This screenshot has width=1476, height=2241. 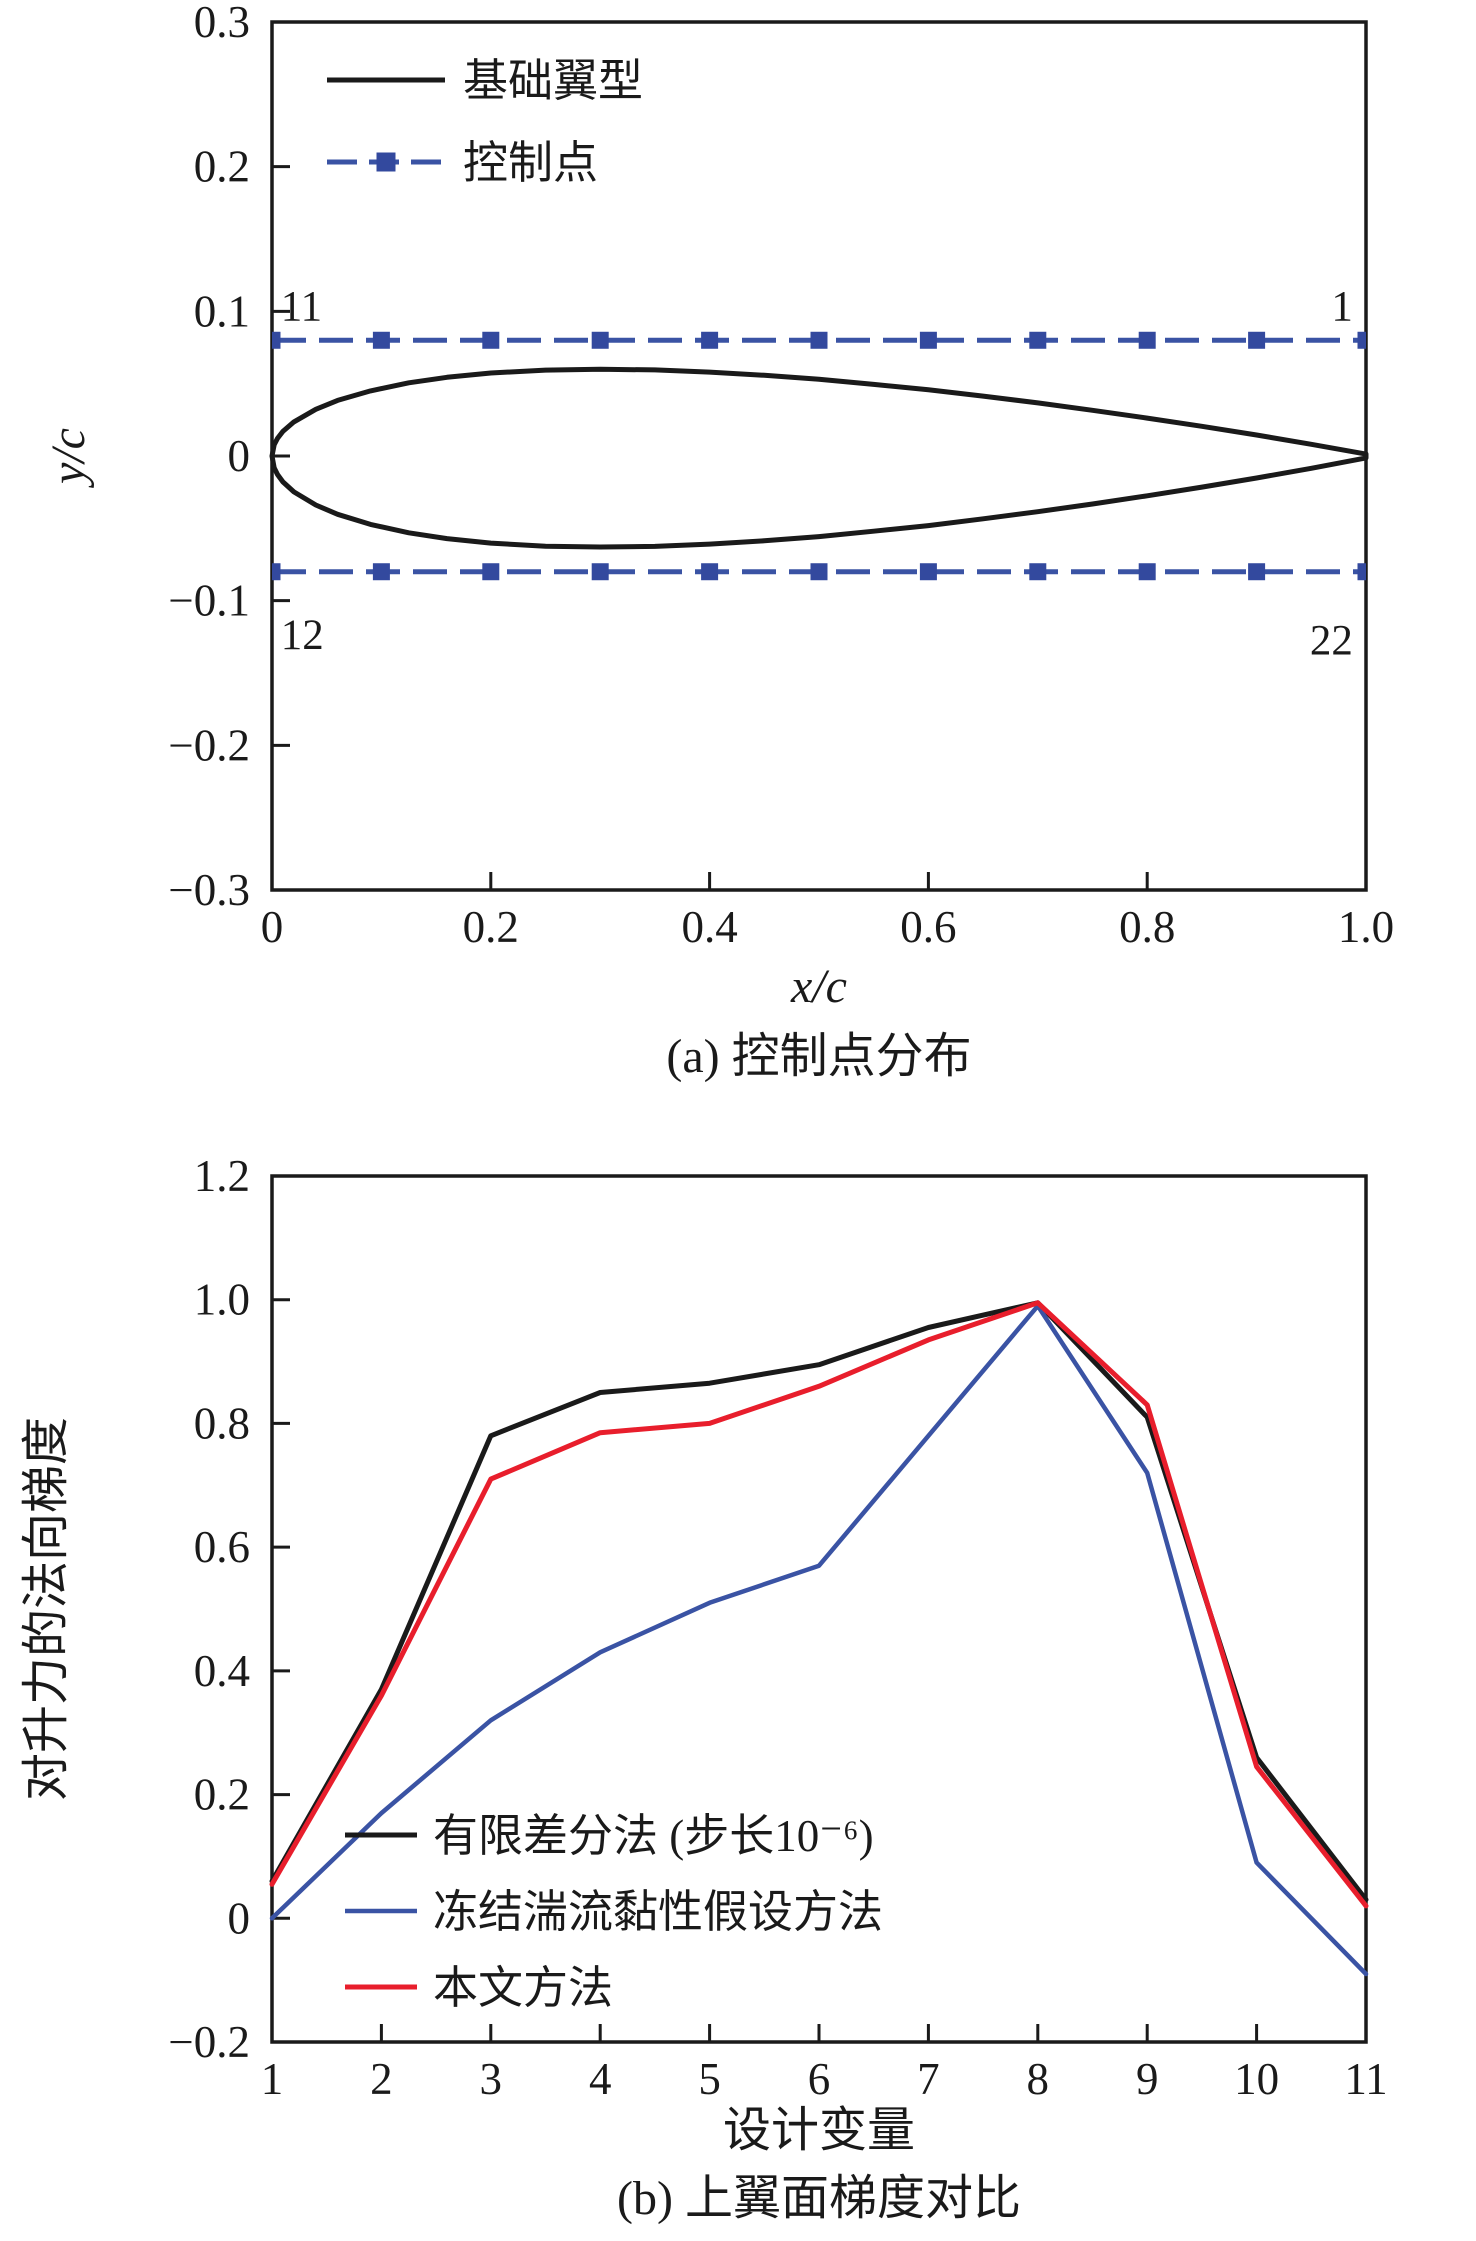 I want to click on y-tick-label: 0.3, so click(x=222, y=23).